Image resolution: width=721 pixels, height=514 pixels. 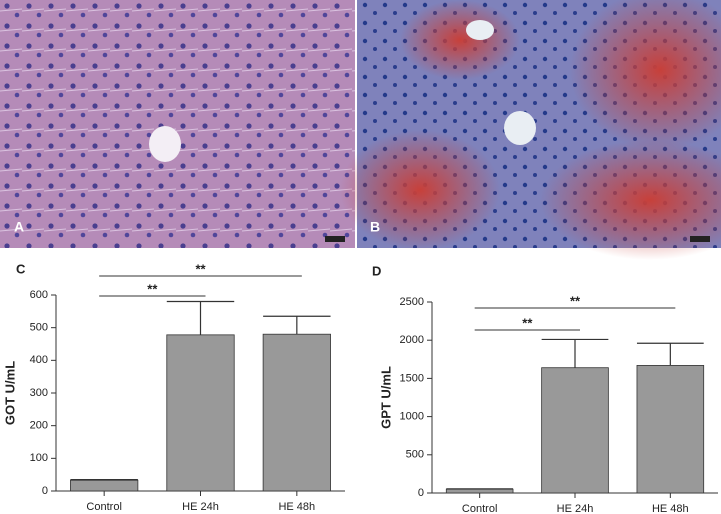 What do you see at coordinates (412, 378) in the screenshot?
I see `y-tick-label: 1500` at bounding box center [412, 378].